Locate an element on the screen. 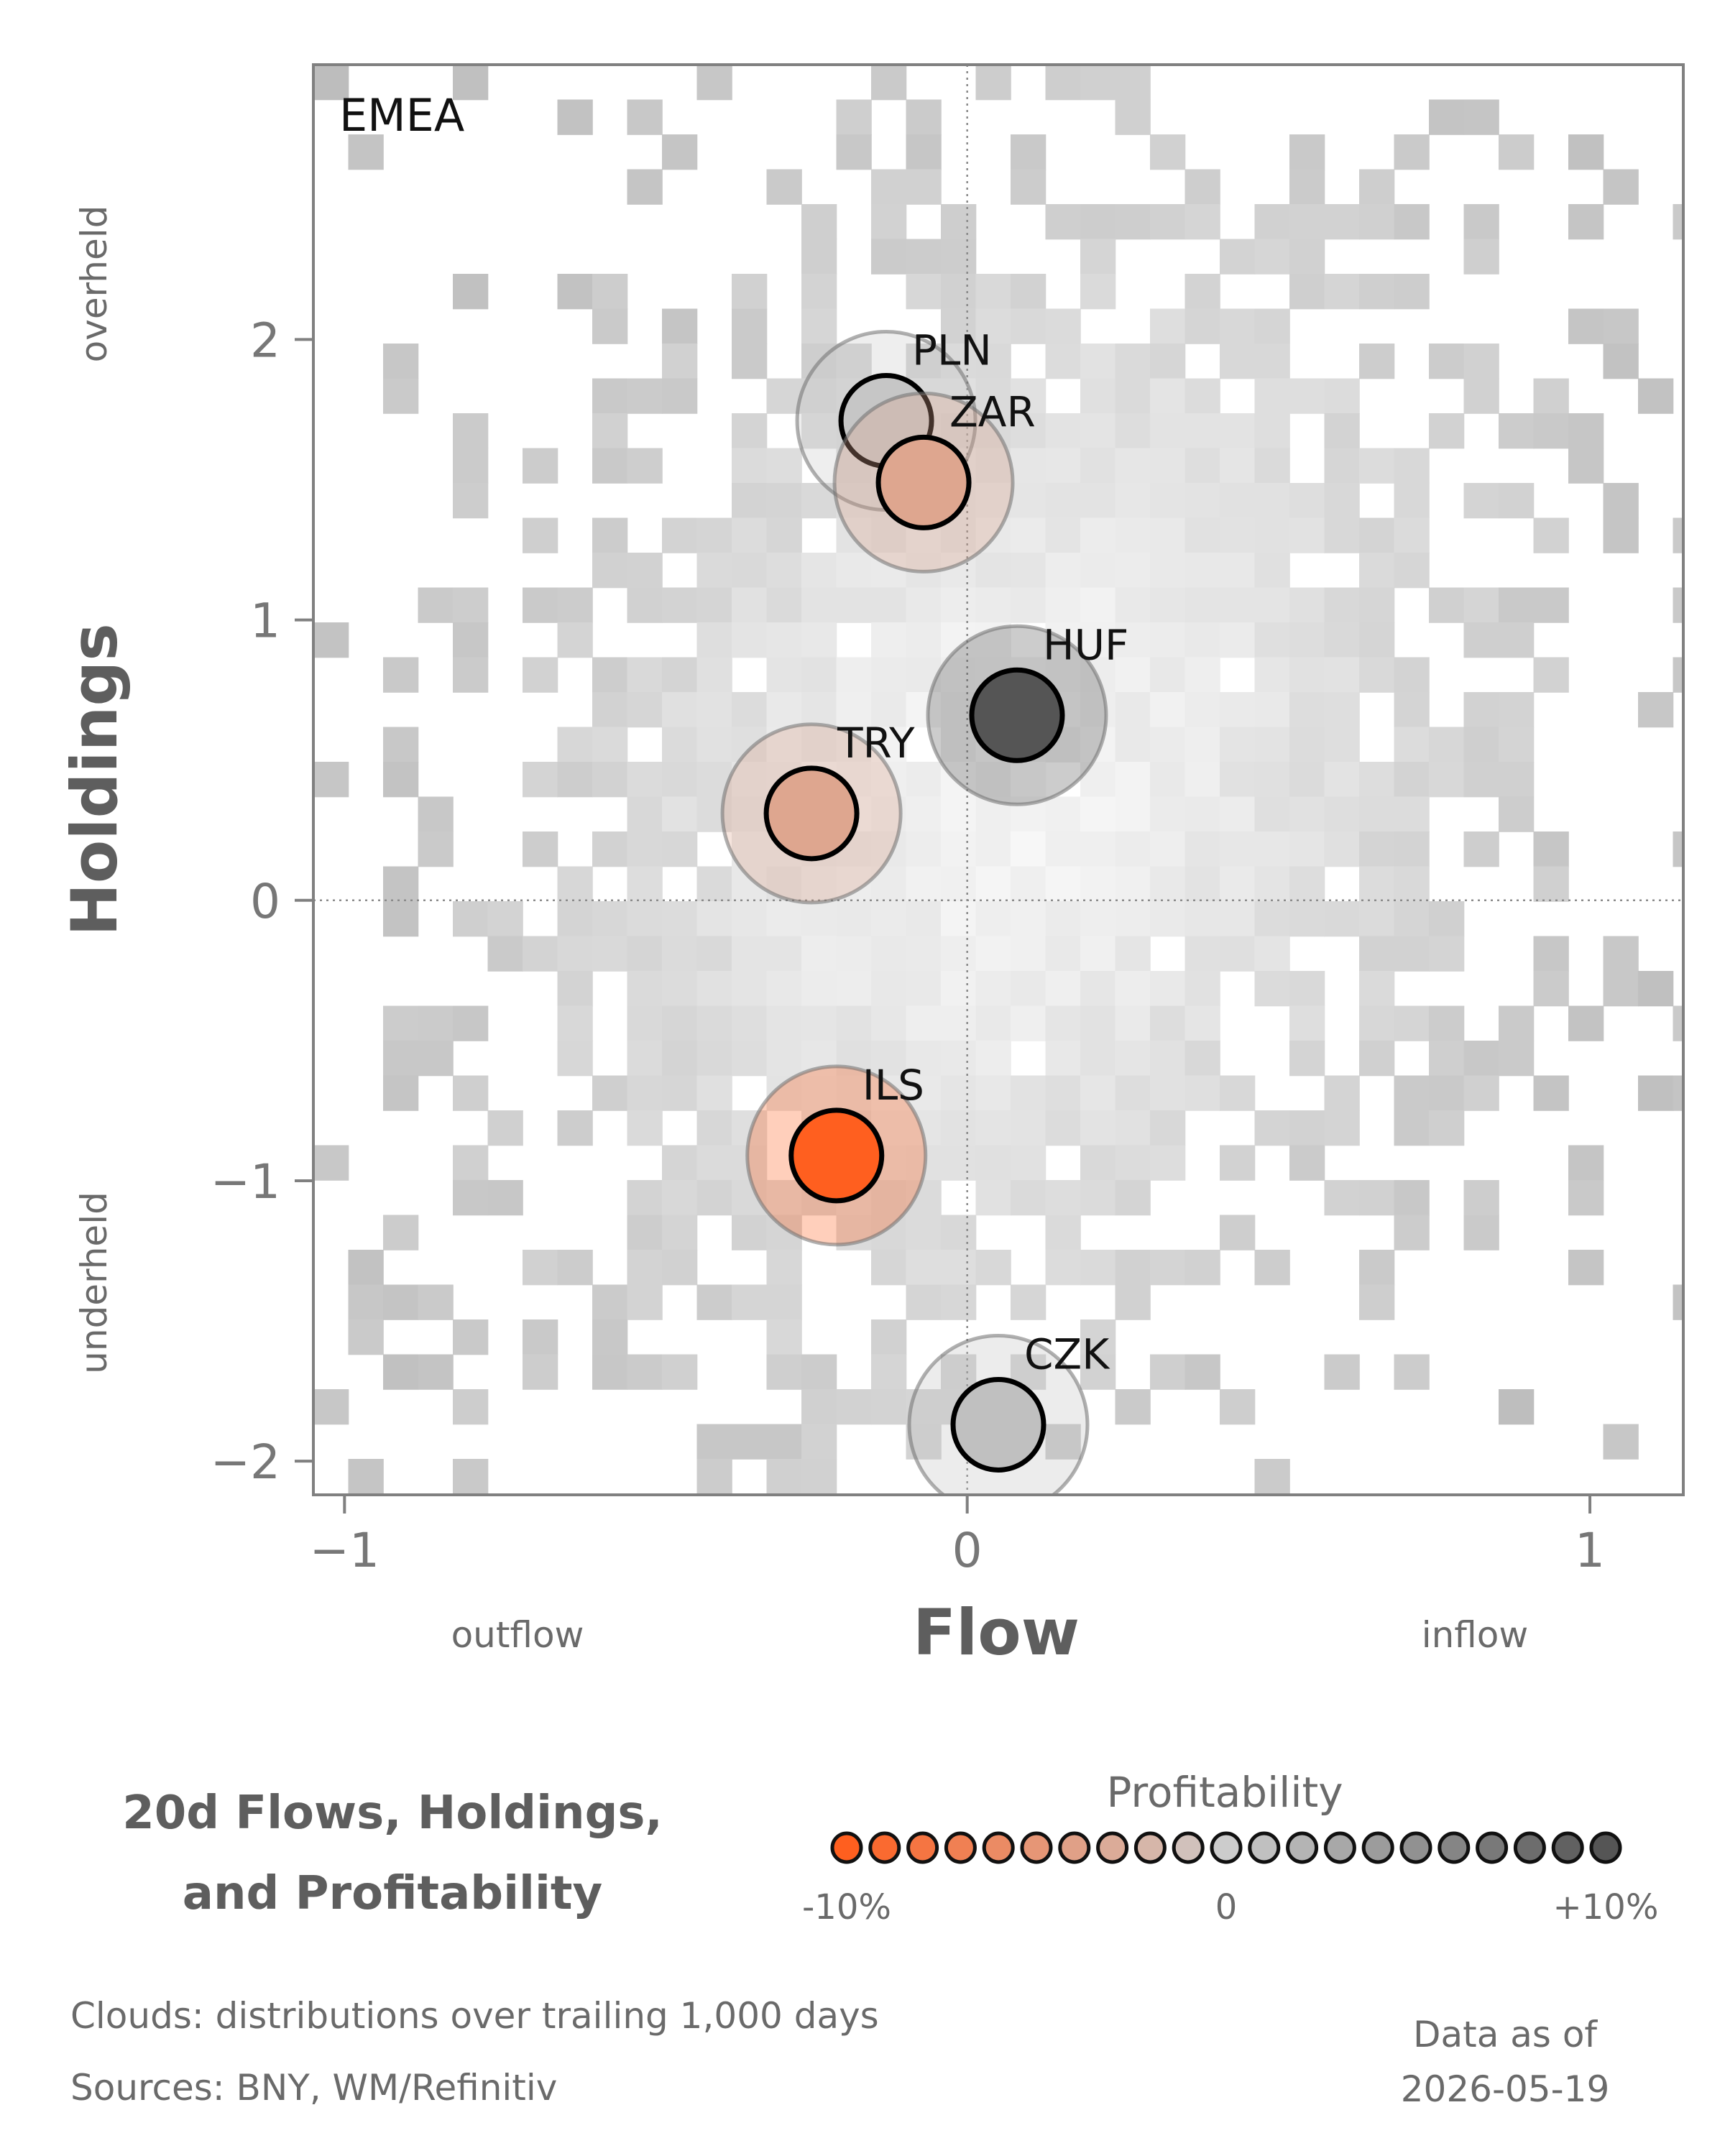 This screenshot has width=1725, height=2156. y-tick-label: 0 is located at coordinates (265, 901).